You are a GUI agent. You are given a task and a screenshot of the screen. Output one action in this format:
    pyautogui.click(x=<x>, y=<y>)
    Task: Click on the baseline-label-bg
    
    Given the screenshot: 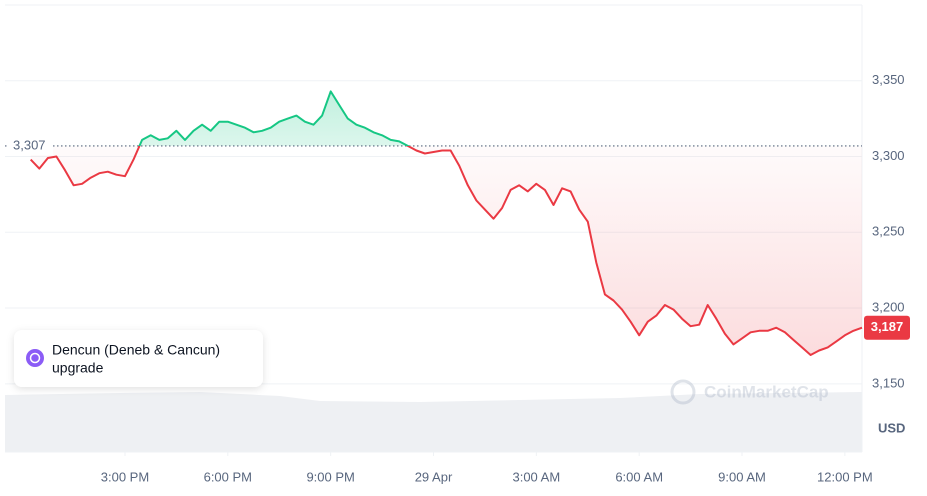 What is the action you would take?
    pyautogui.click(x=30, y=145)
    